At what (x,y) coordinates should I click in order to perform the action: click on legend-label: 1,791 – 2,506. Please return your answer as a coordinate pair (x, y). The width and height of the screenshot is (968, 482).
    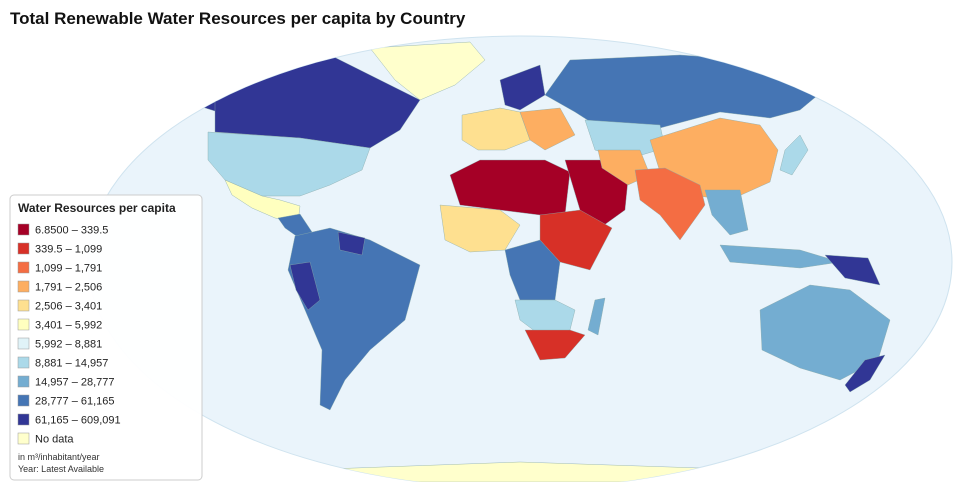
    Looking at the image, I should click on (68, 288).